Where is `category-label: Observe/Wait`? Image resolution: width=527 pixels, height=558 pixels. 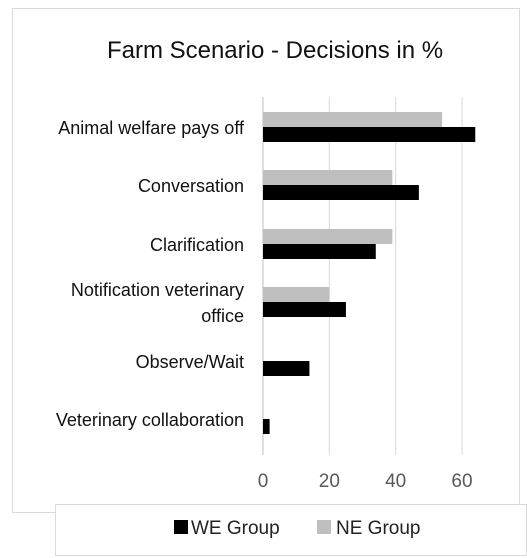 category-label: Observe/Wait is located at coordinates (190, 362).